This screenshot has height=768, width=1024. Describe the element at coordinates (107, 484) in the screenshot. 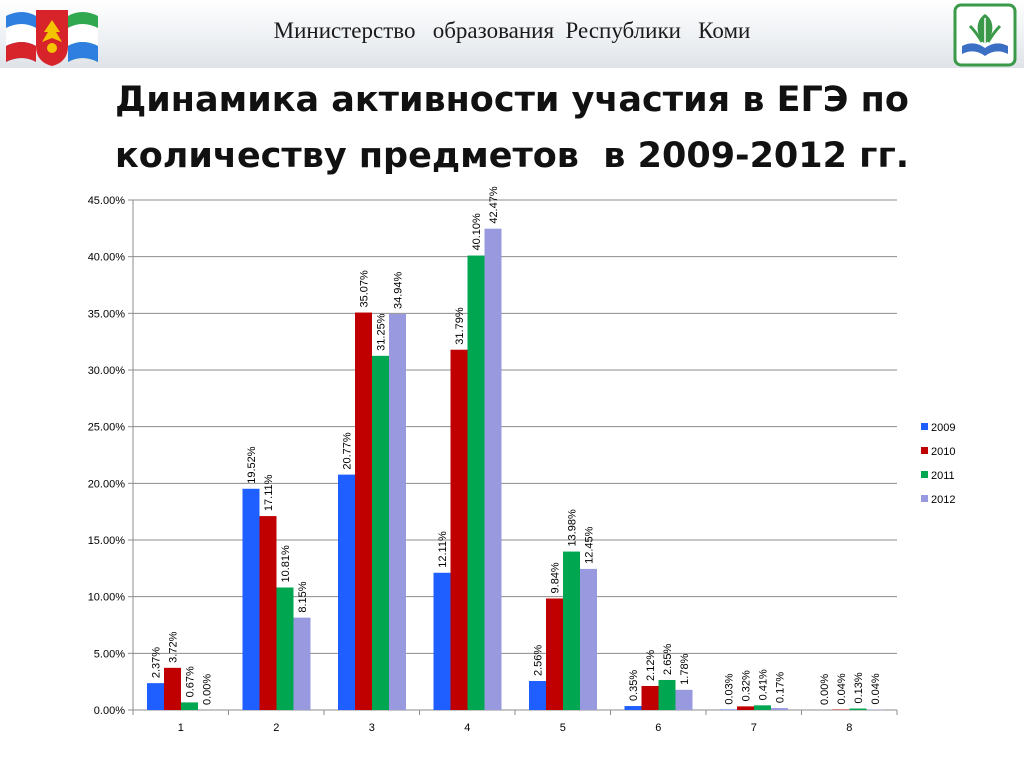

I see `y-tick-label: 20.00%` at that location.